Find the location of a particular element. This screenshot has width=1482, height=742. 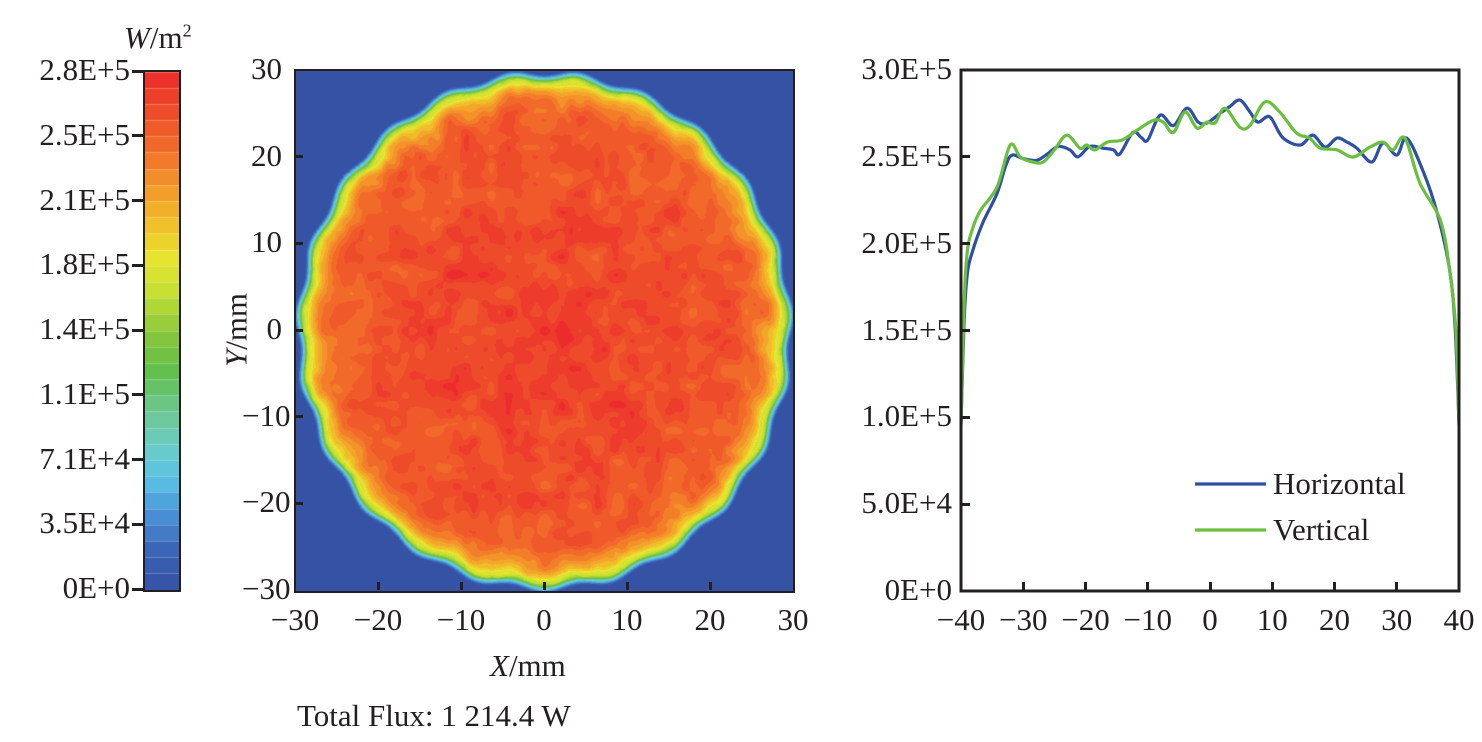

heatmap-y-tick-label: 10 is located at coordinates (266, 242).